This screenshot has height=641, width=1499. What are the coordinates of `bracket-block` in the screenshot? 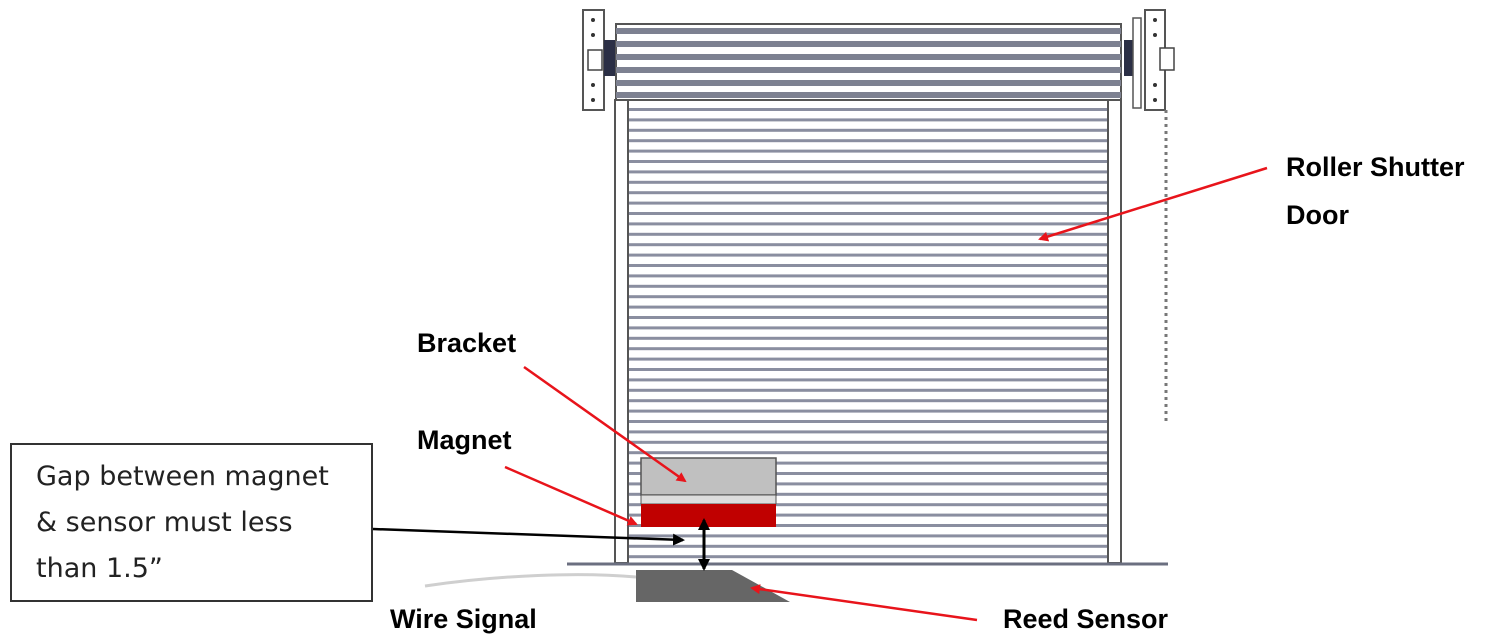 It's located at (708, 476).